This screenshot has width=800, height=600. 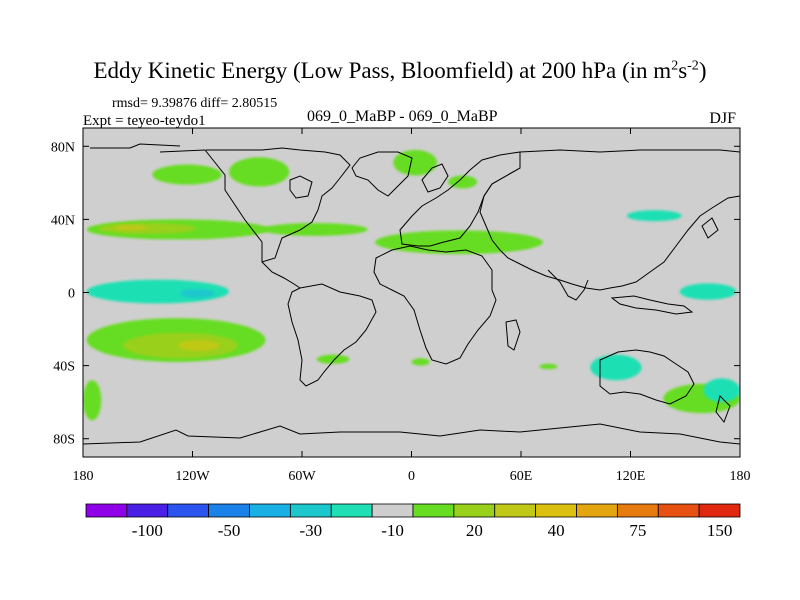 I want to click on field-south-indian-spot, so click(x=548, y=366).